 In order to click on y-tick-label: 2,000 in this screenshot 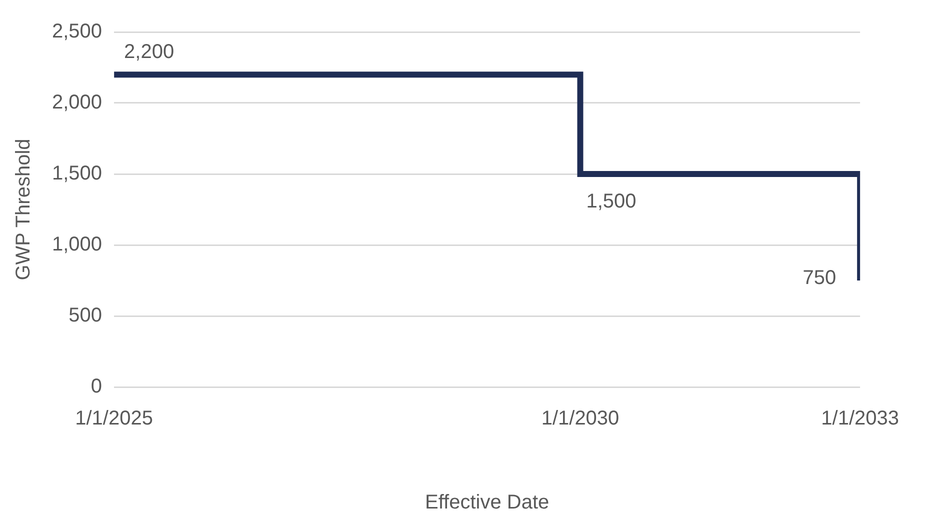, I will do `click(77, 103)`.